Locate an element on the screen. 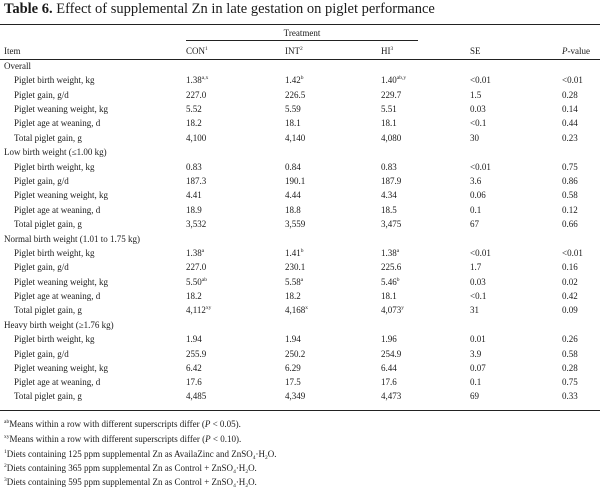 The width and height of the screenshot is (600, 489). cell-int: 190.1 is located at coordinates (295, 180).